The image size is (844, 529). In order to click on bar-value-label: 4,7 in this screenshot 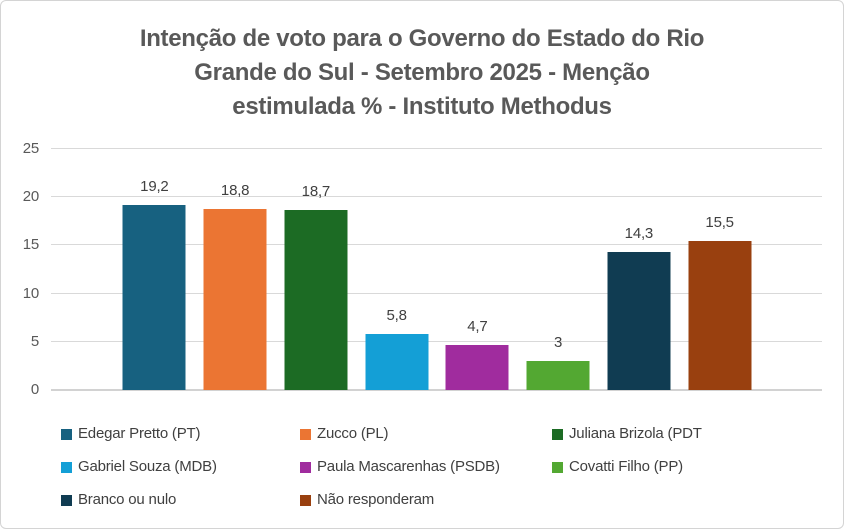, I will do `click(477, 326)`.